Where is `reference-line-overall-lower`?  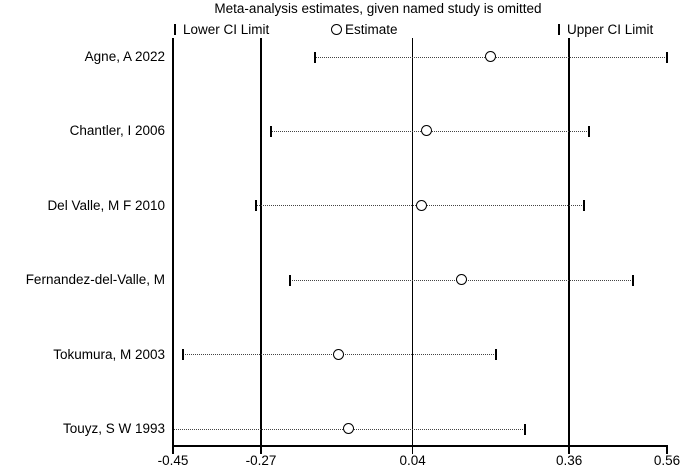 reference-line-overall-lower is located at coordinates (261, 241).